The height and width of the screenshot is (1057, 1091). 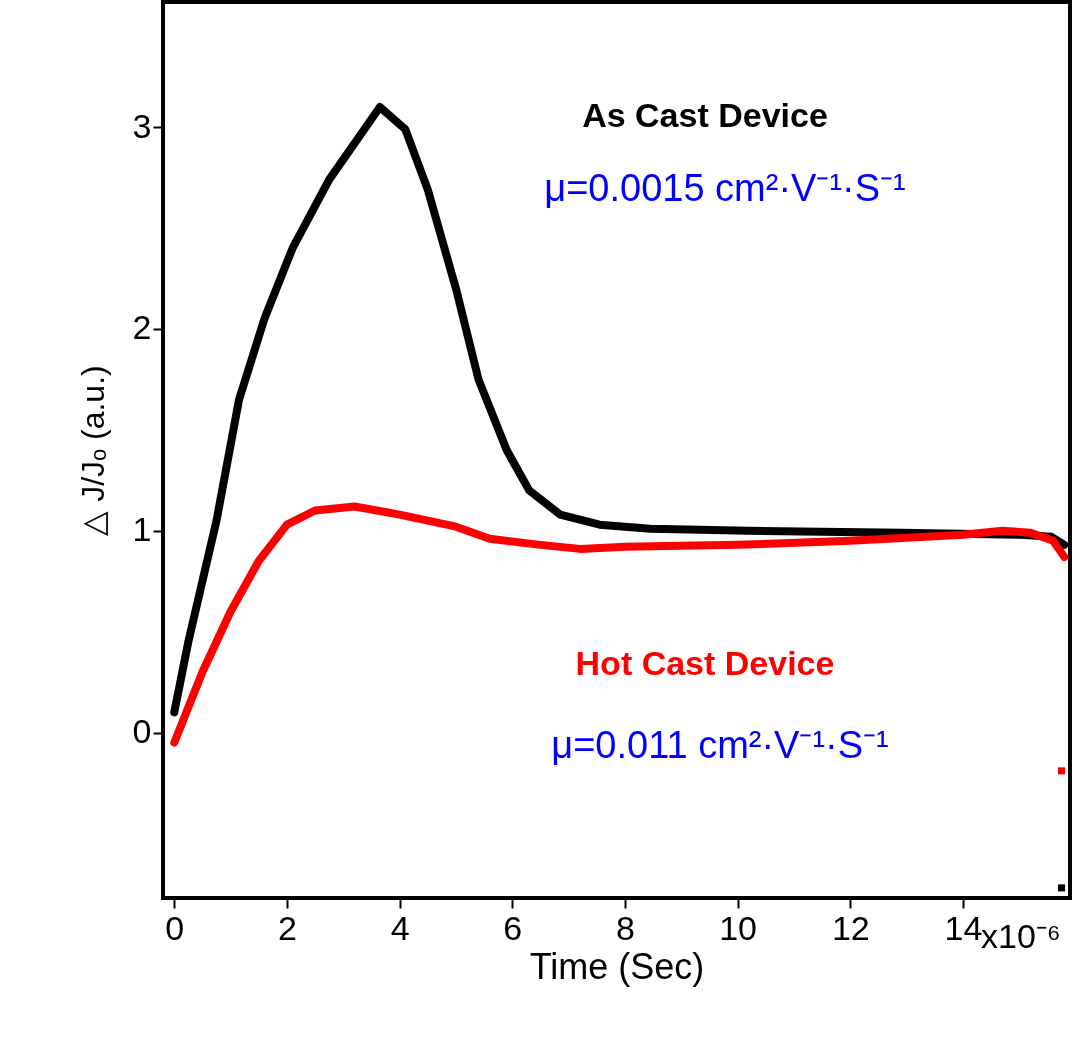 What do you see at coordinates (850, 927) in the screenshot?
I see `x-tick-label: 12` at bounding box center [850, 927].